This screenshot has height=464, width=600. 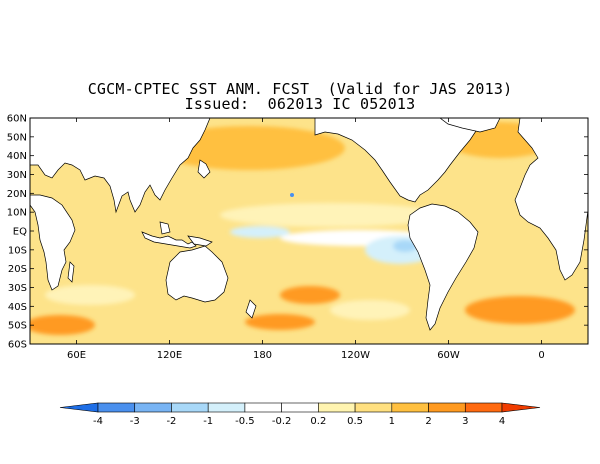 What do you see at coordinates (98, 421) in the screenshot?
I see `colorbar-label: -4` at bounding box center [98, 421].